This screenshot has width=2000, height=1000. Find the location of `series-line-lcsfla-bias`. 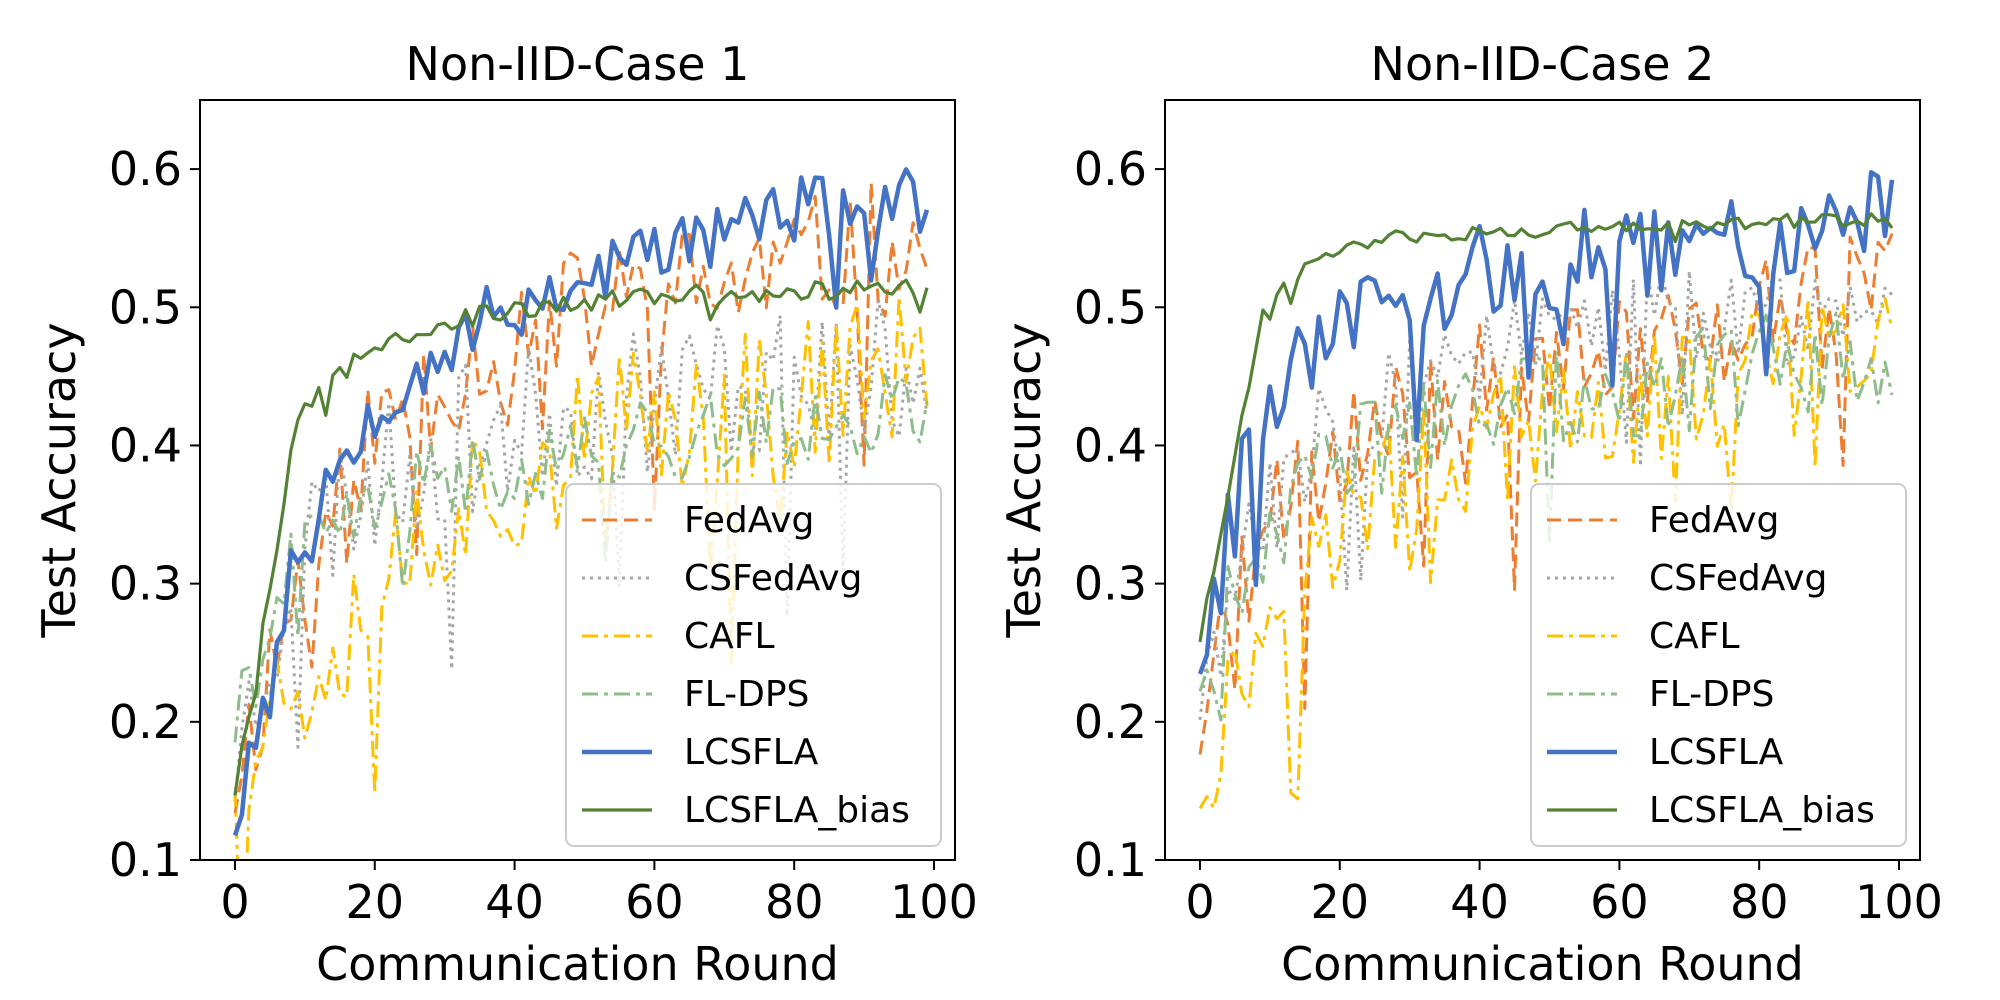

series-line-lcsfla-bias is located at coordinates (1546, 427).